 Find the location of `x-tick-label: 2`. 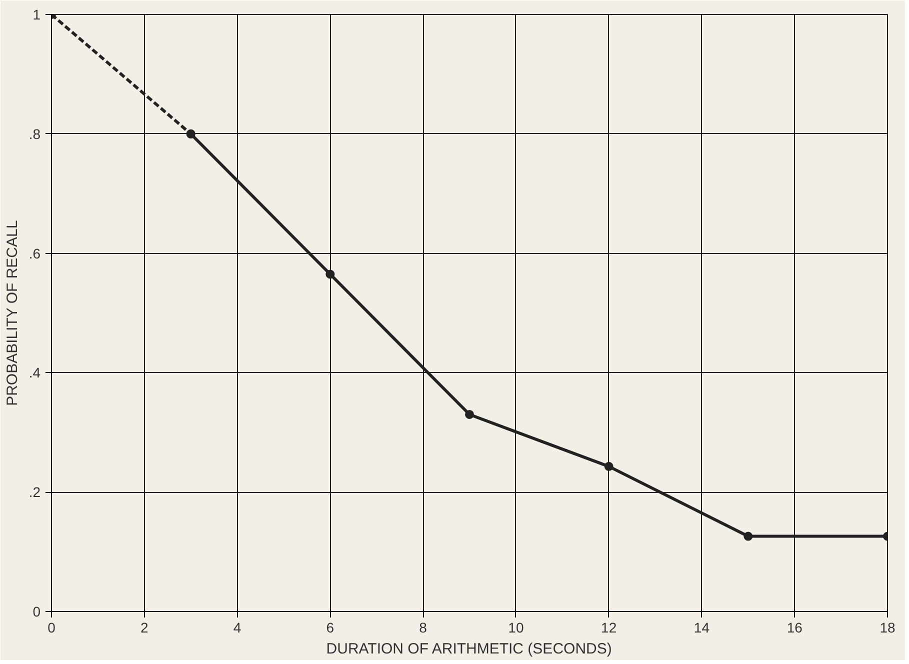

x-tick-label: 2 is located at coordinates (144, 628).